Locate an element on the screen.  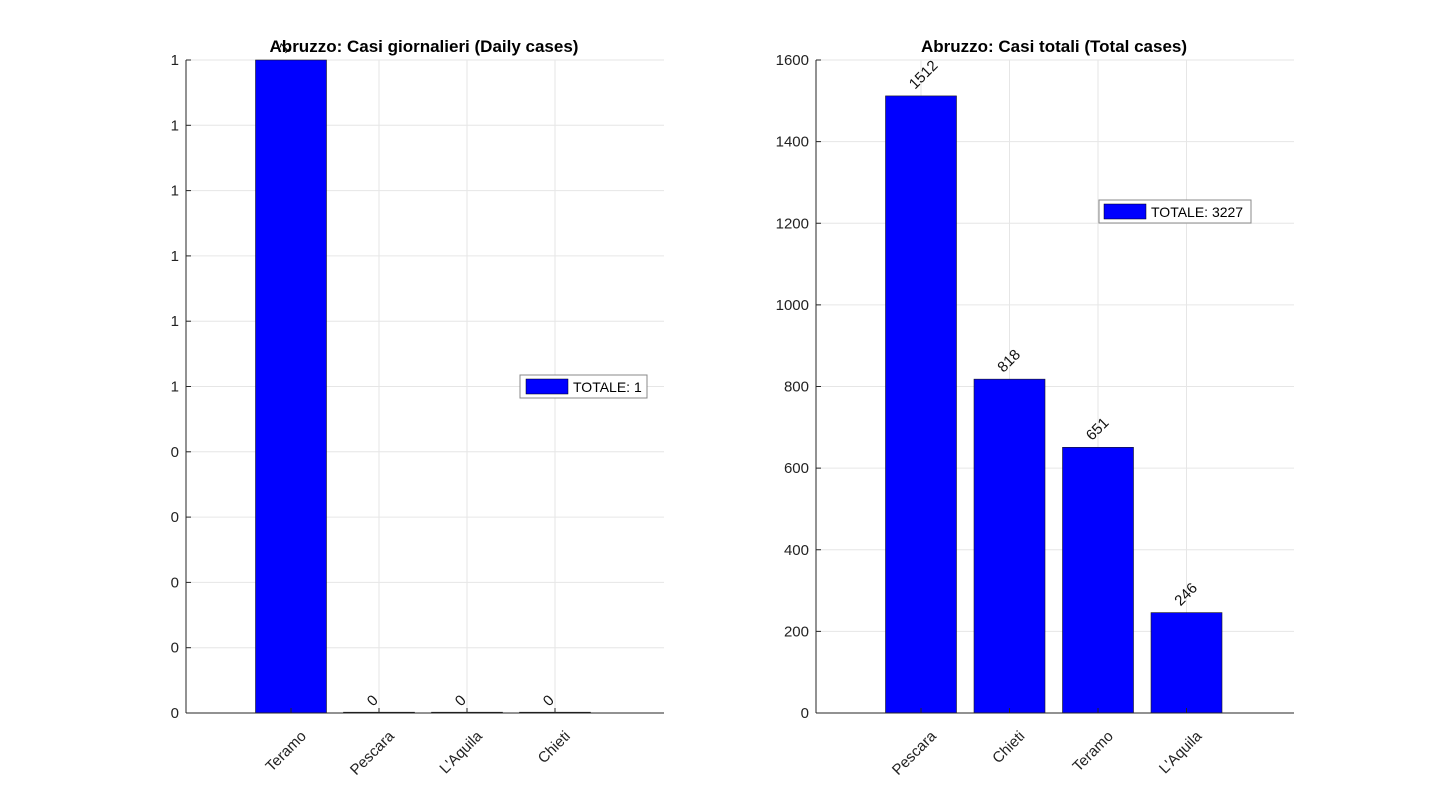
daily-cases-title: Abruzzo: Casi giornalieri (Daily cases) is located at coordinates (424, 46).